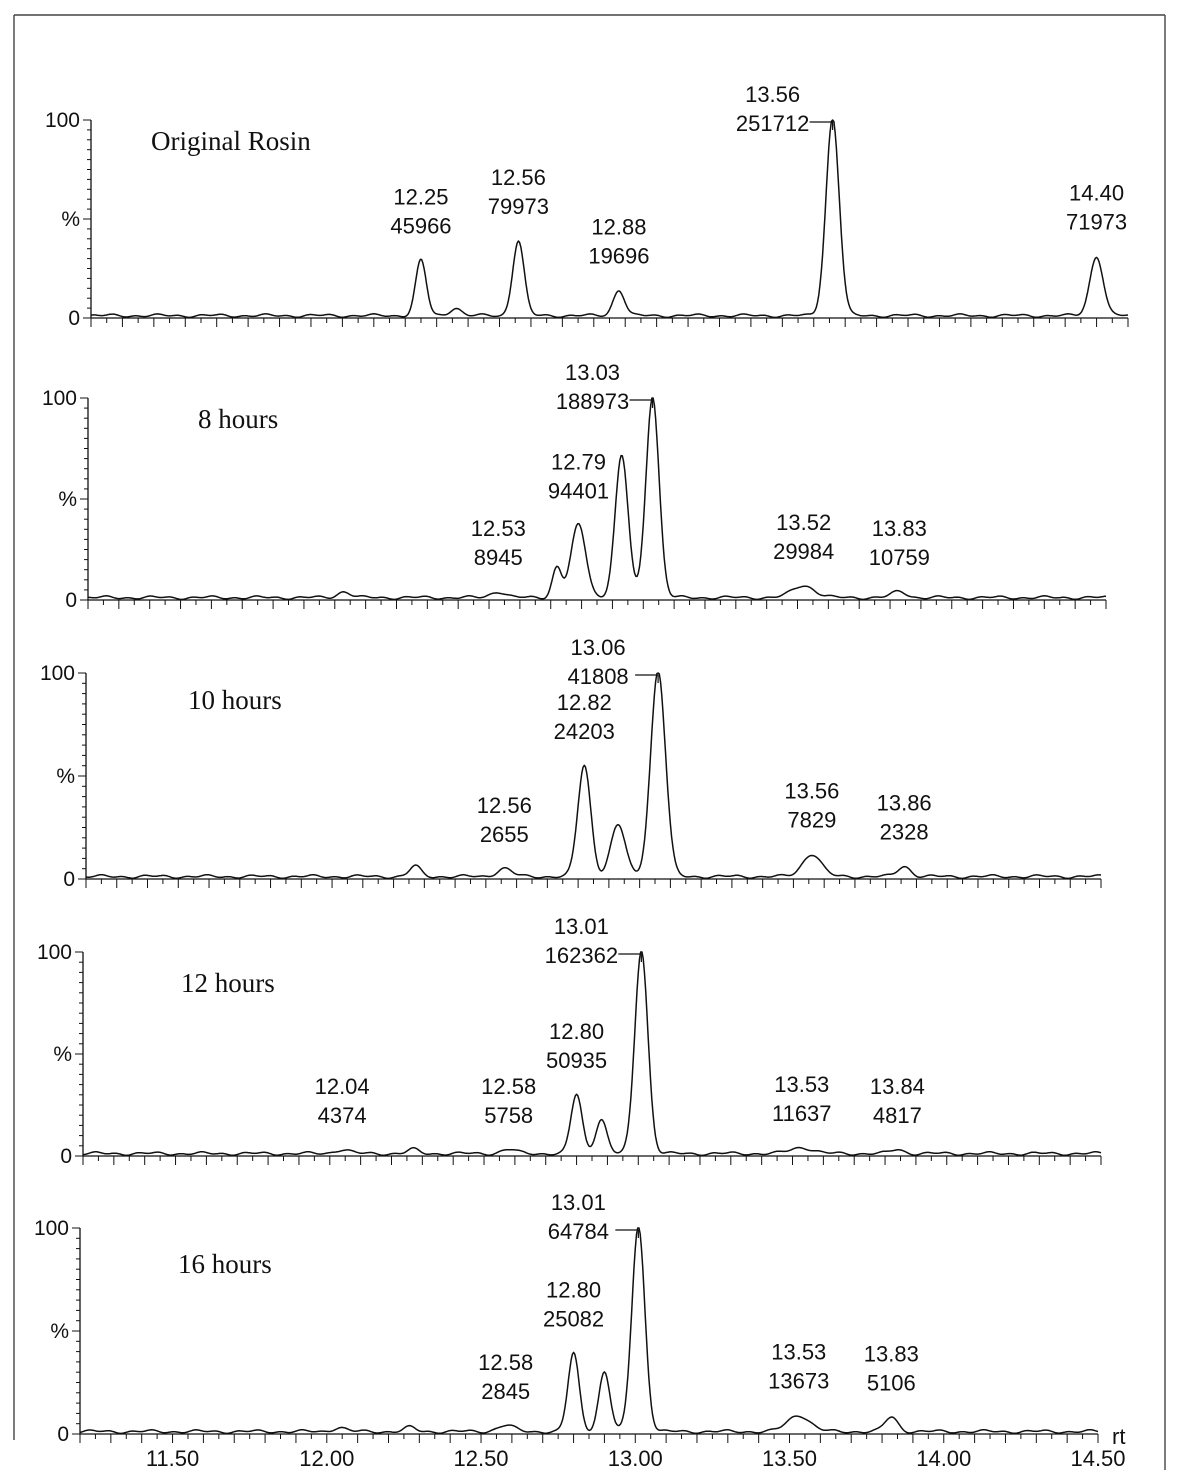 This screenshot has width=1178, height=1477. I want to click on peak-area: 79973, so click(518, 206).